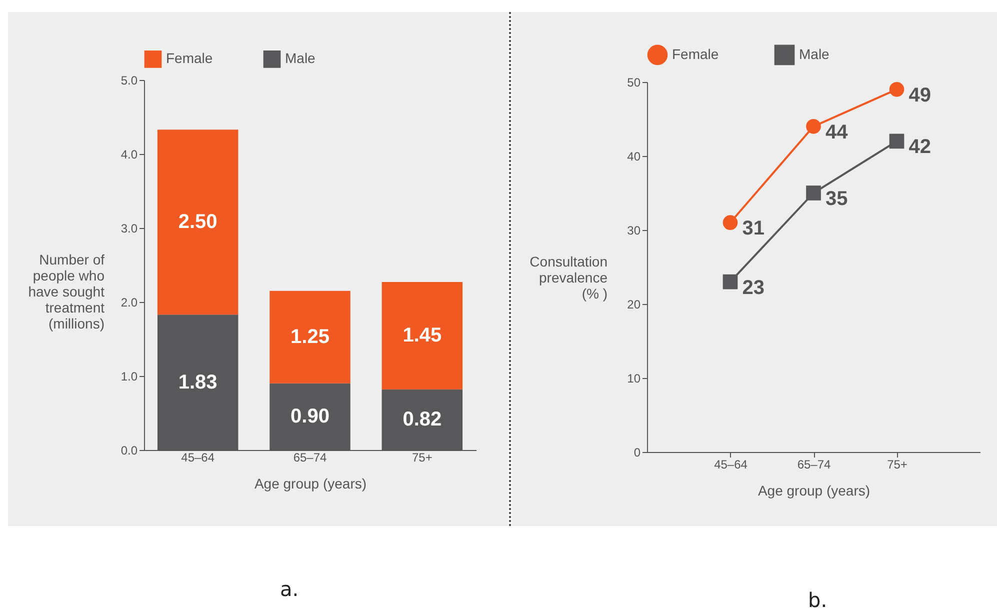 This screenshot has width=997, height=611. I want to click on data-label: 35, so click(837, 199).